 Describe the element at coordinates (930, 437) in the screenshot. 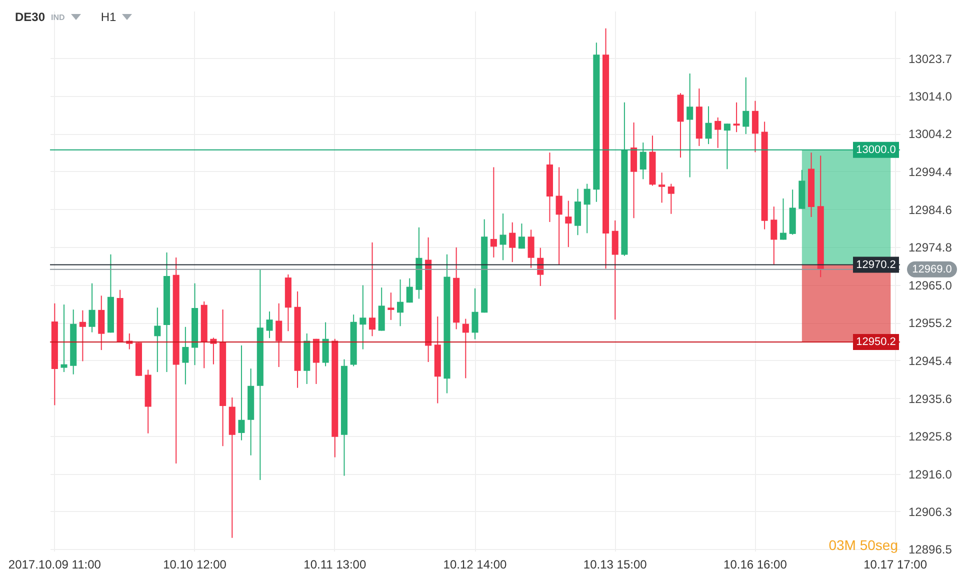

I see `y-tick-label: 12925.8` at that location.